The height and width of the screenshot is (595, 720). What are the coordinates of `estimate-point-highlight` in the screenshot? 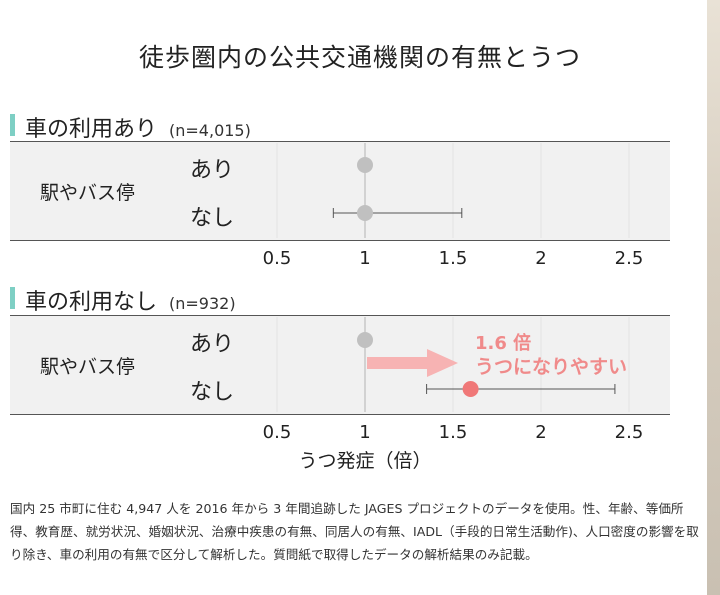 It's located at (470, 389).